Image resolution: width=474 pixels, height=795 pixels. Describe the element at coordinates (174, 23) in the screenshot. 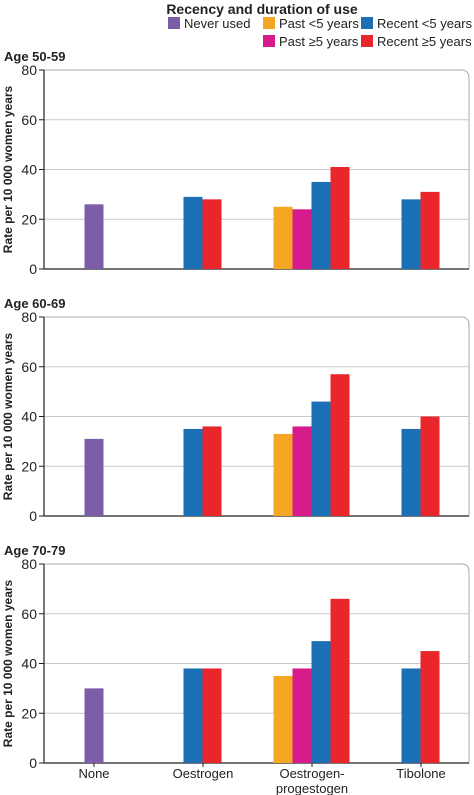

I see `legend-swatch-never` at that location.